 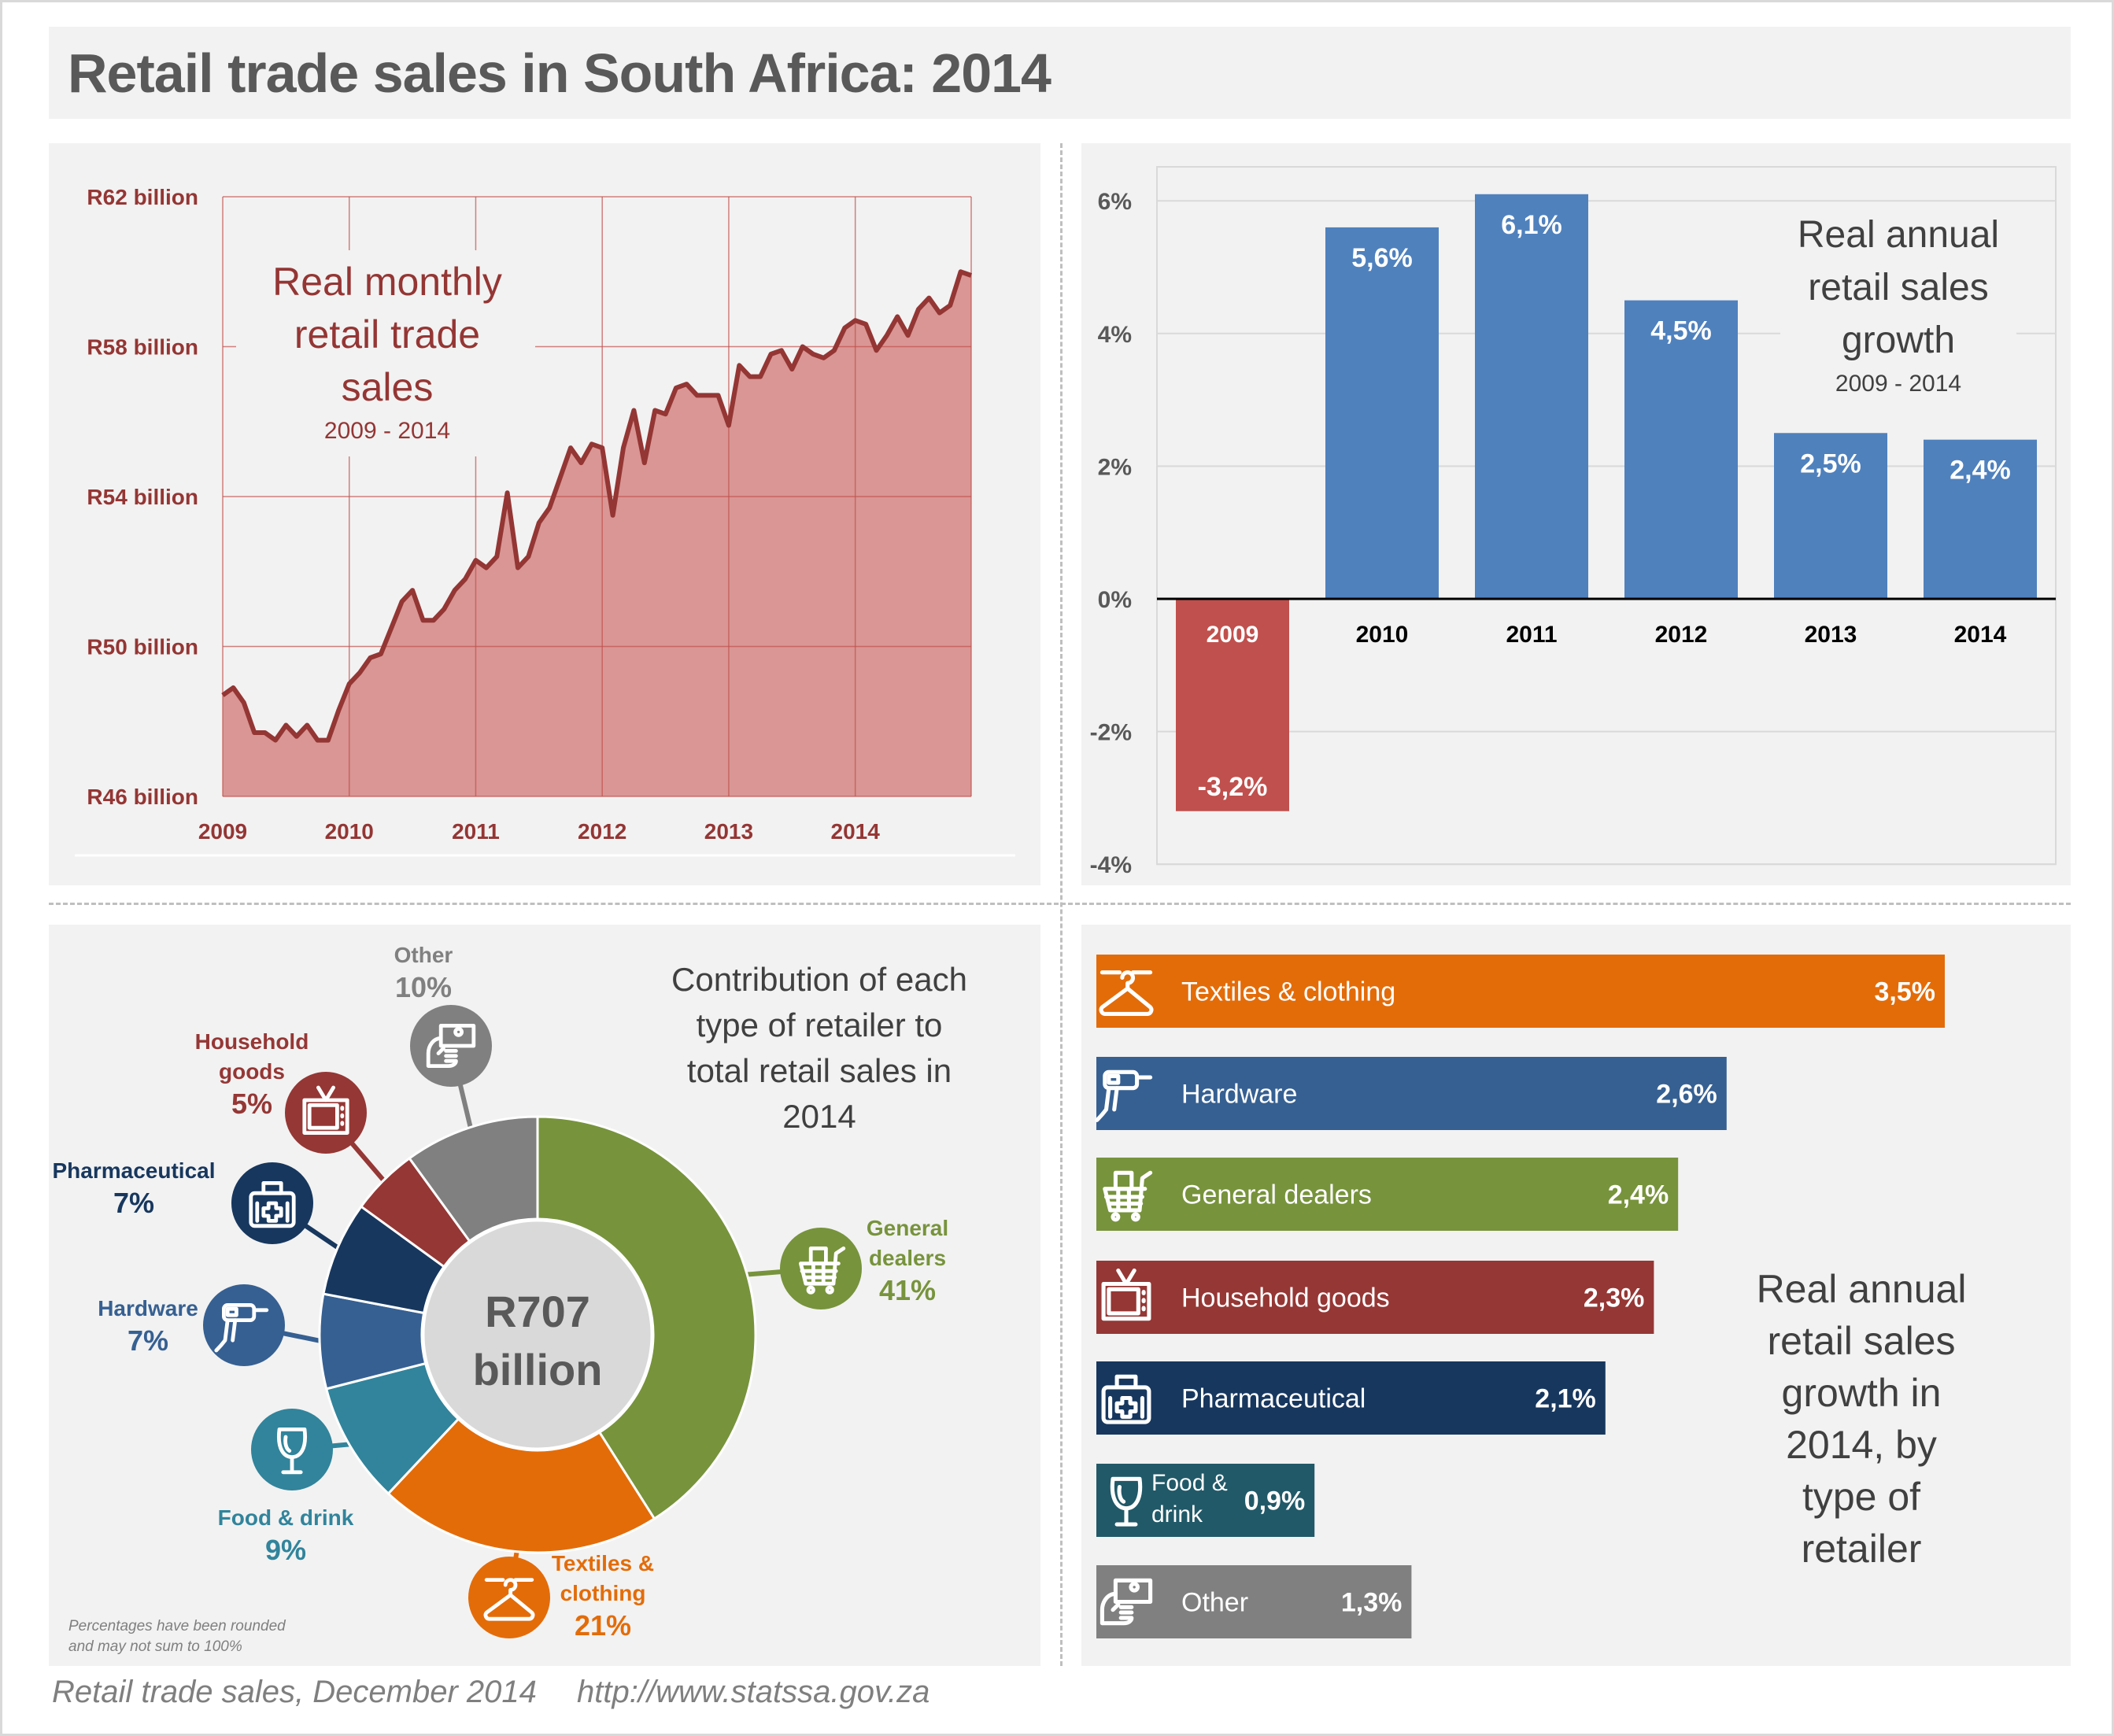 I want to click on slice-label: Pharmaceutical, so click(x=135, y=1170).